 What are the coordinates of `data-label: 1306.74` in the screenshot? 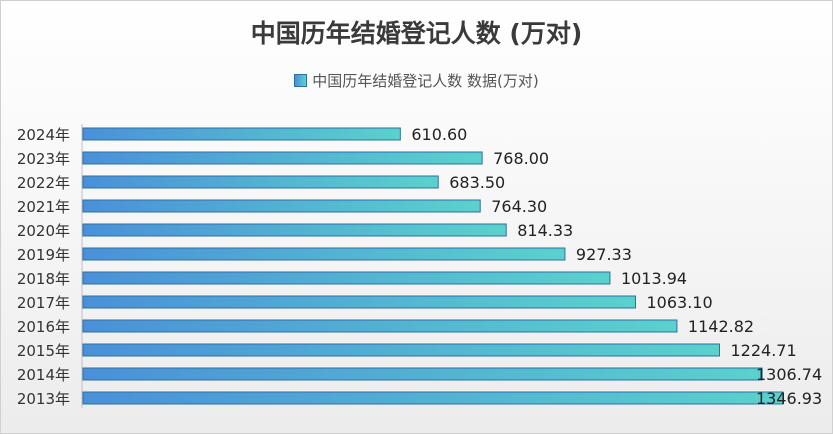 It's located at (789, 374).